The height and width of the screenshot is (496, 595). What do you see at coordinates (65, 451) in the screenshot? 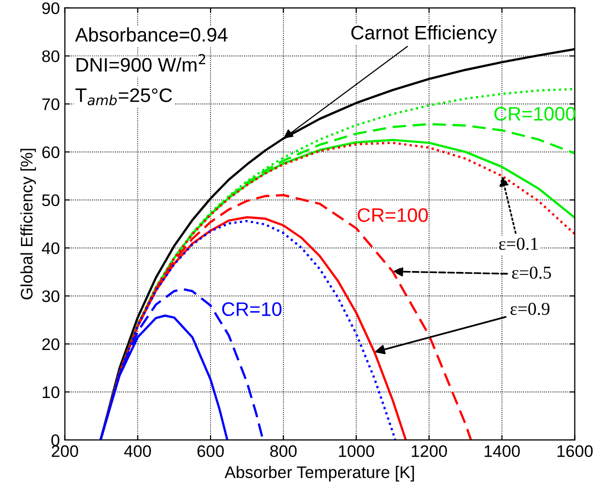
I see `x-tick-label: 200` at bounding box center [65, 451].